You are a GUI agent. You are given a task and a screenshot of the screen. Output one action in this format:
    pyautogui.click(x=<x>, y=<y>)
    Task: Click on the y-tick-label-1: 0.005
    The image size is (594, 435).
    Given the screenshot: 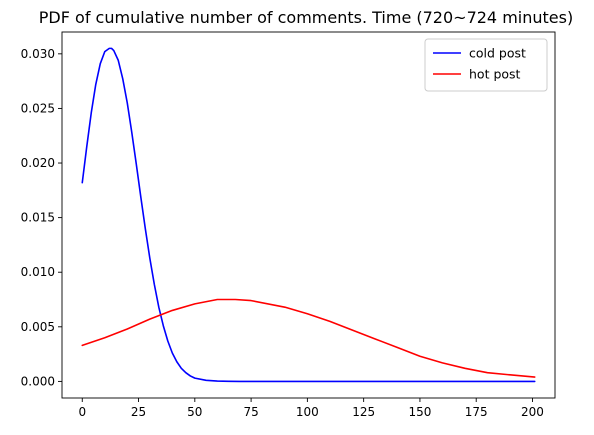 What is the action you would take?
    pyautogui.click(x=38, y=327)
    